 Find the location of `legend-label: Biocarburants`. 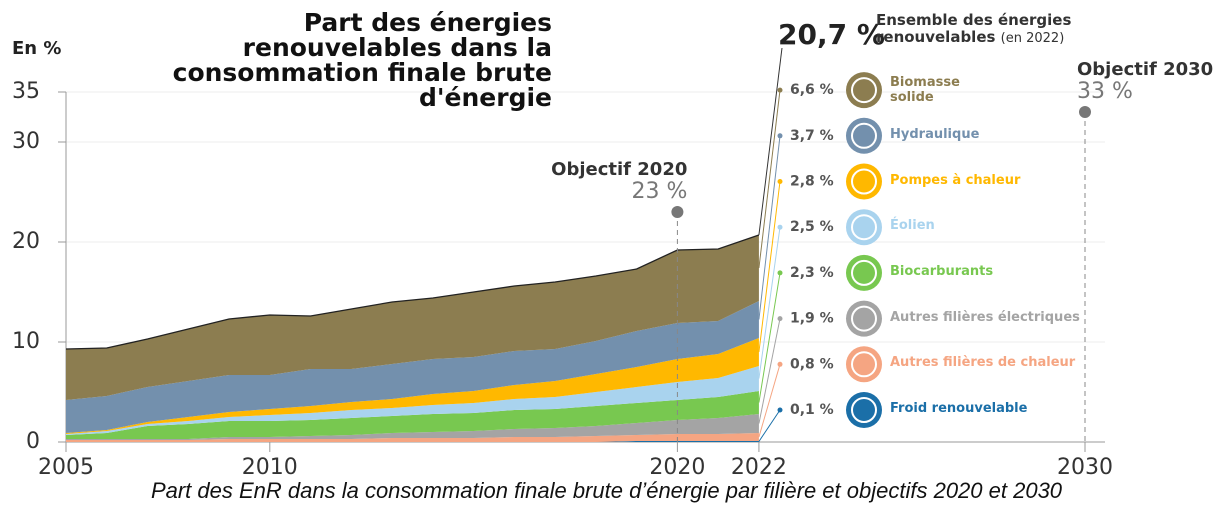

legend-label: Biocarburants is located at coordinates (942, 271).